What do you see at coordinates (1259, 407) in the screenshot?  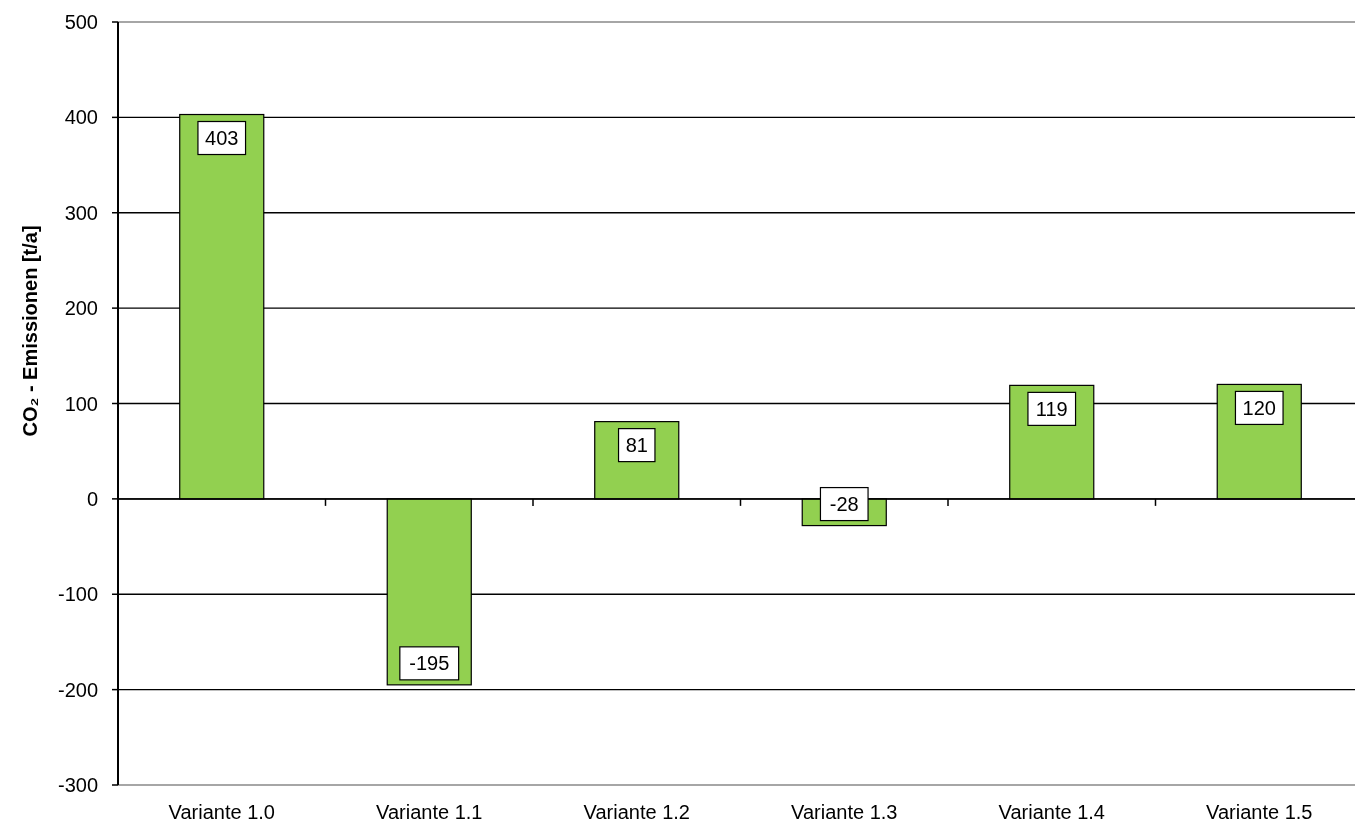 I see `data-label: 120` at bounding box center [1259, 407].